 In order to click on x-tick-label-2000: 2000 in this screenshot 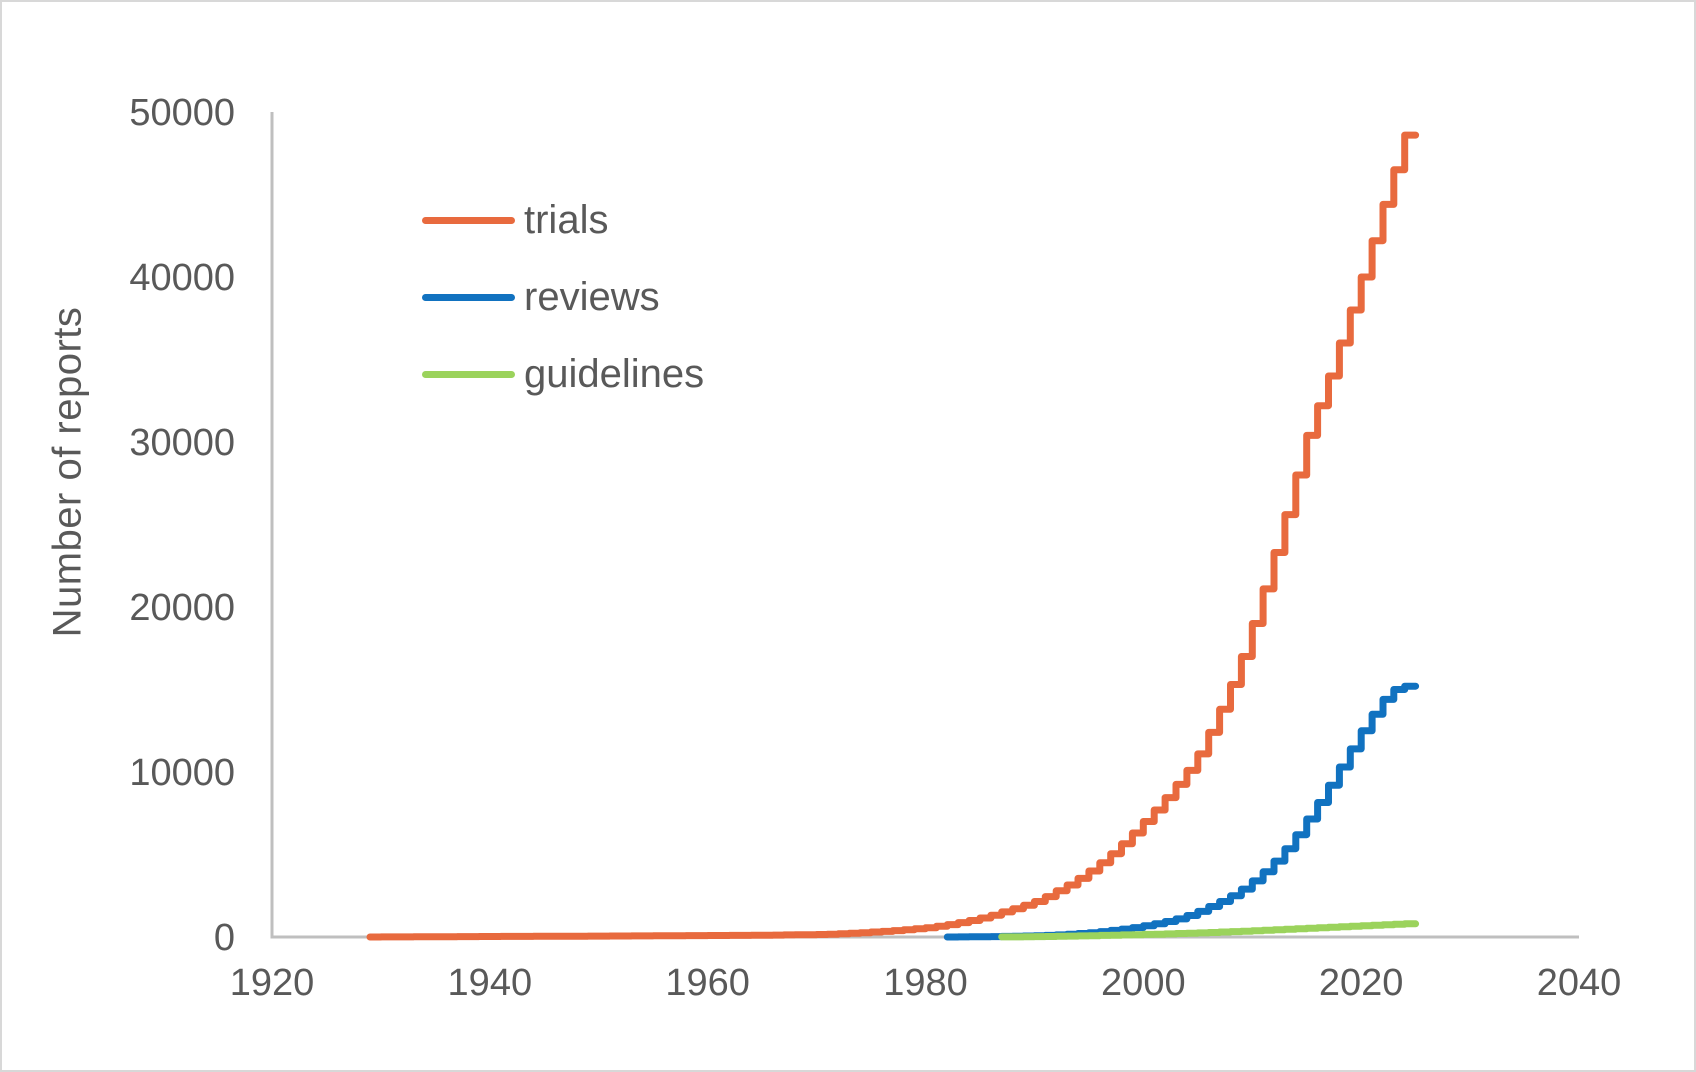, I will do `click(1143, 983)`.